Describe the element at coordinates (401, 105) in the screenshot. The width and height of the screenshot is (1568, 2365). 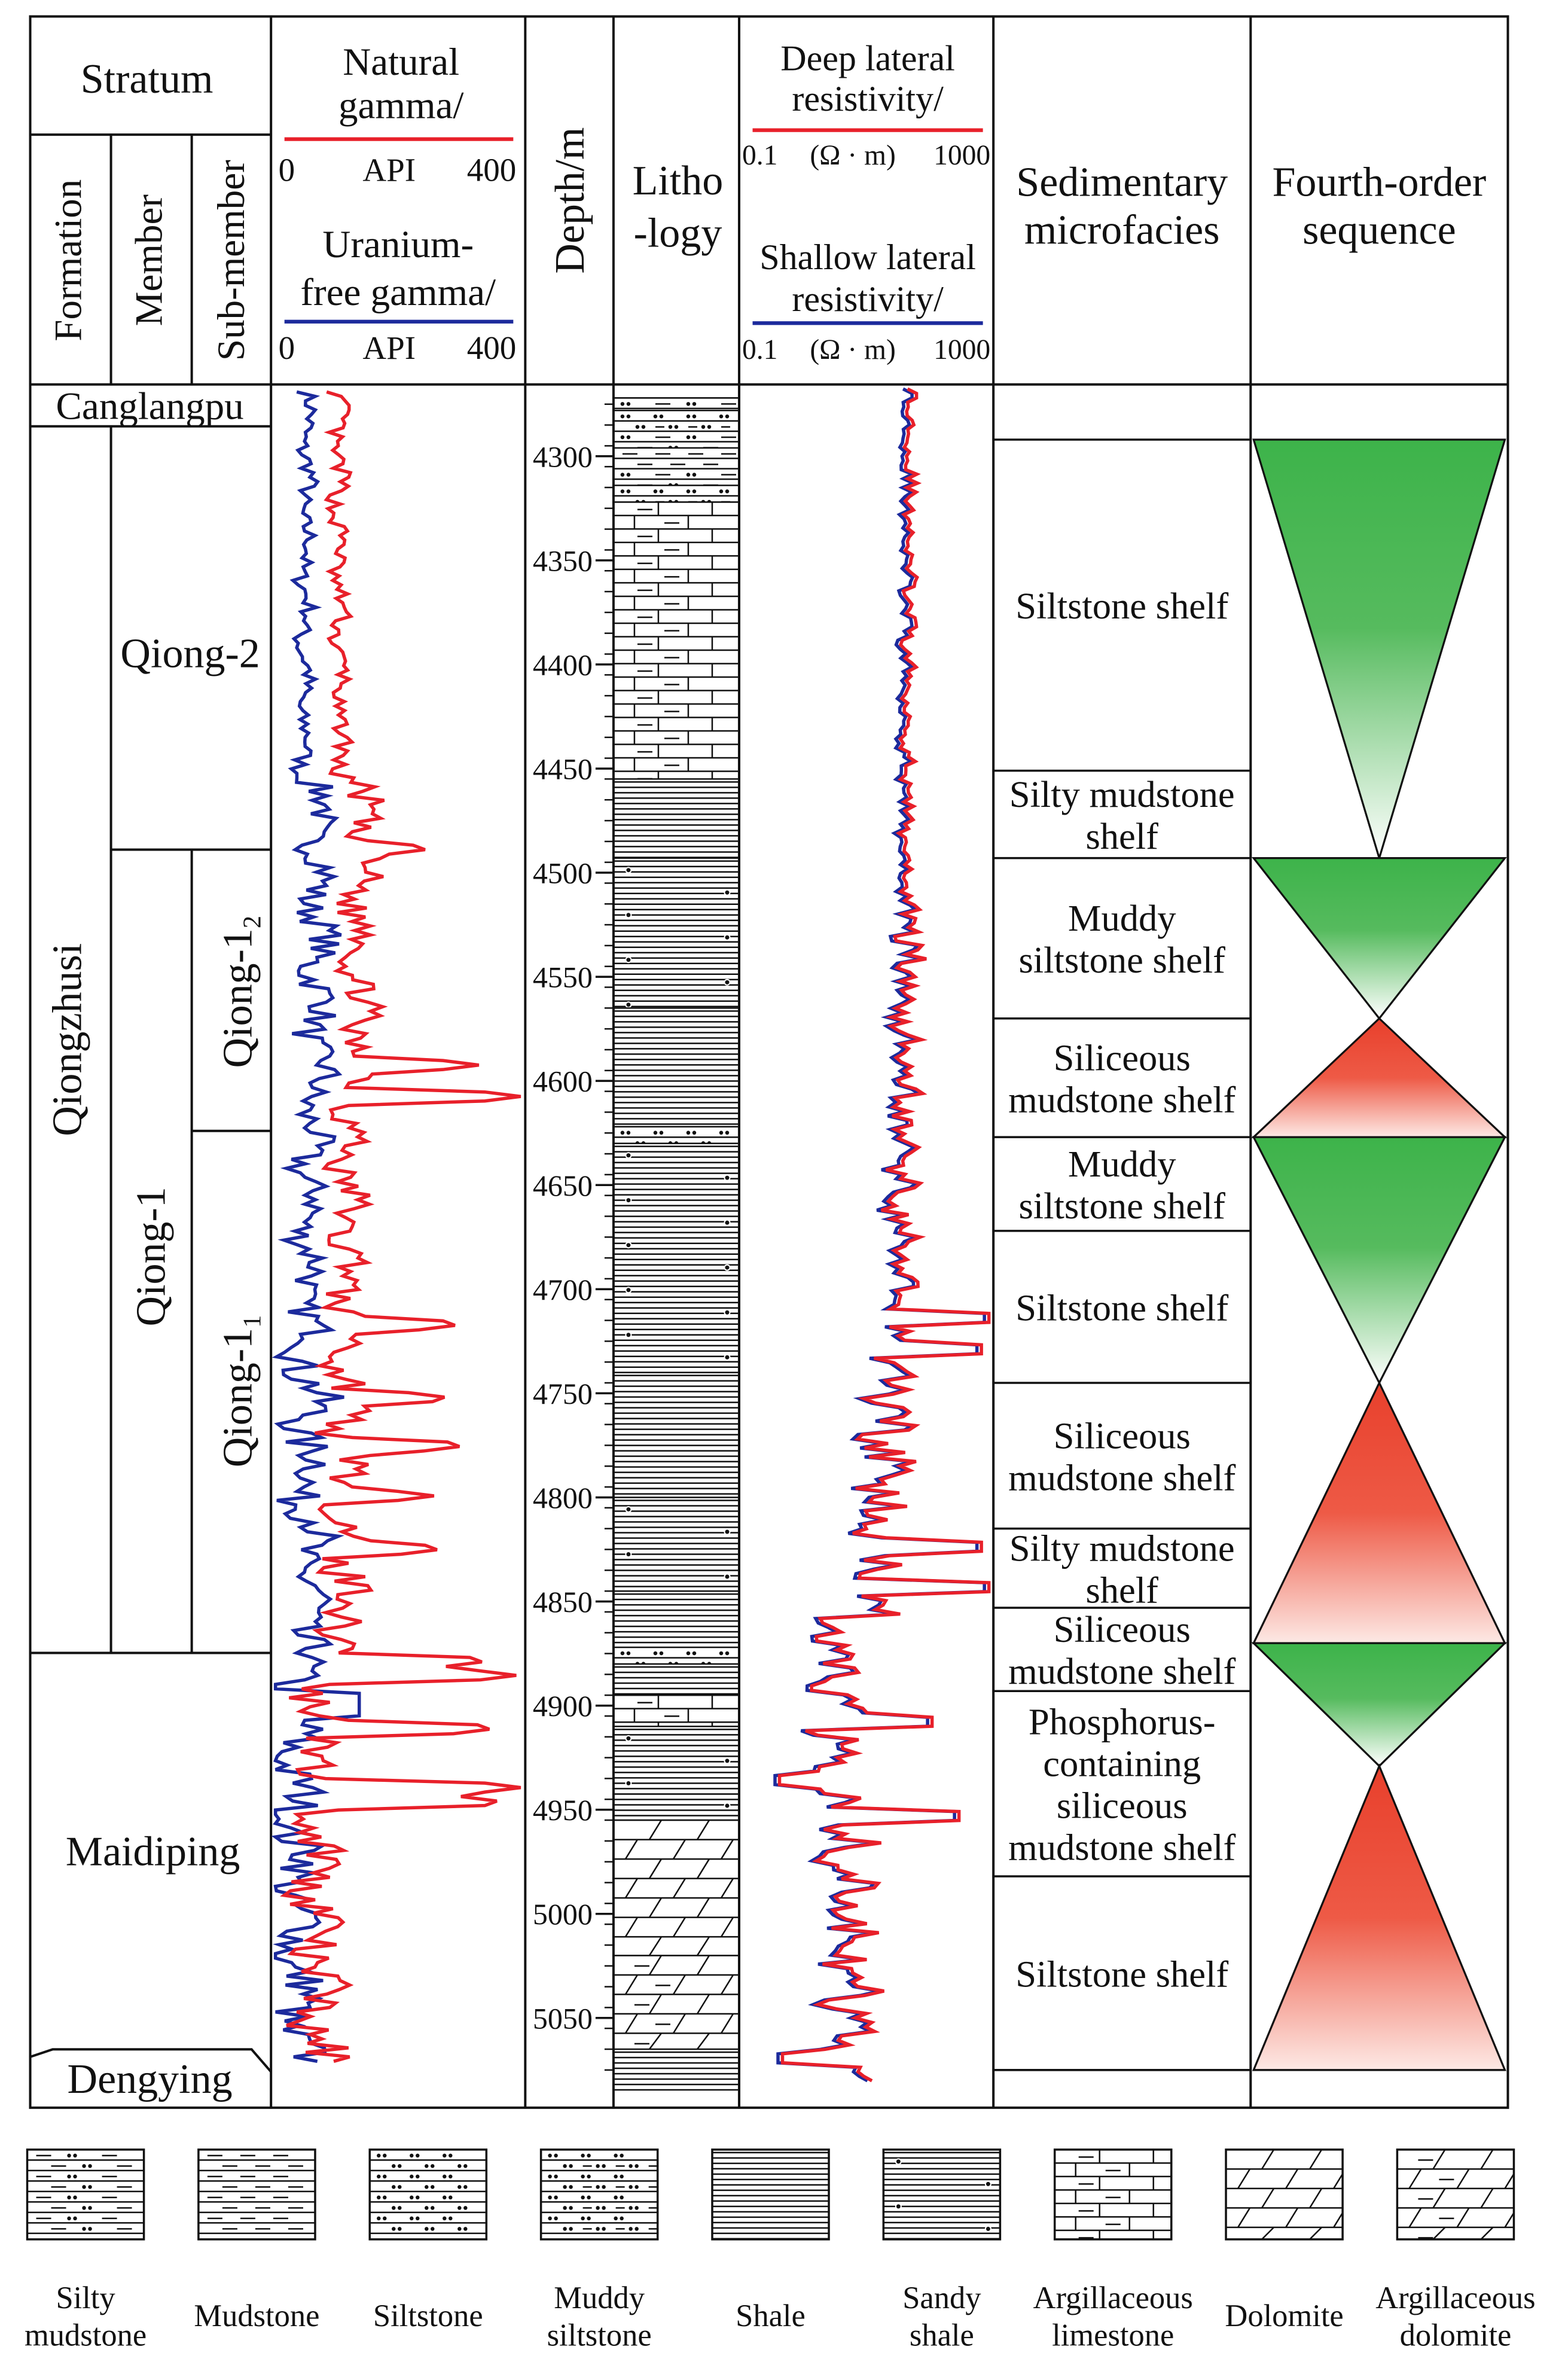
I see `header-natural-gamma-line2: gamma/` at that location.